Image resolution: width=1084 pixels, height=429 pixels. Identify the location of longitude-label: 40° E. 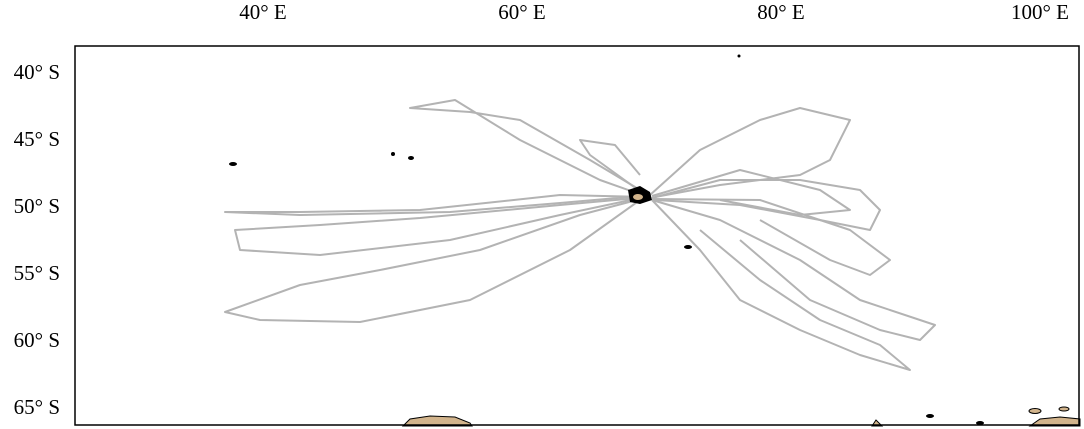
(262, 12).